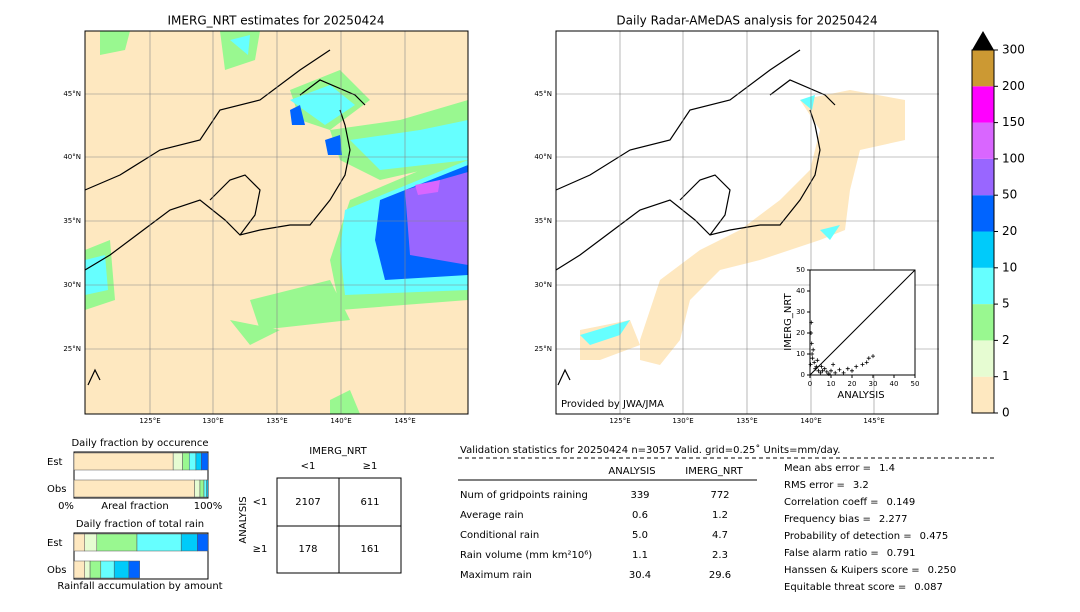 The width and height of the screenshot is (1080, 612). I want to click on stat-label: Average rain, so click(492, 515).